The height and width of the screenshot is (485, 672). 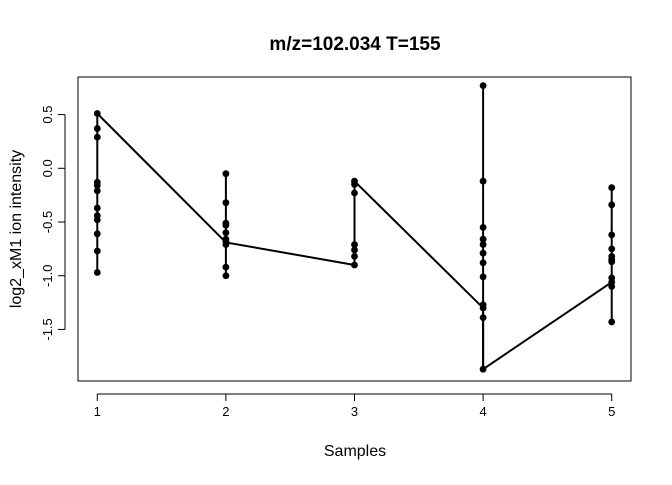 I want to click on y-tick-label: -0.5, so click(x=47, y=222).